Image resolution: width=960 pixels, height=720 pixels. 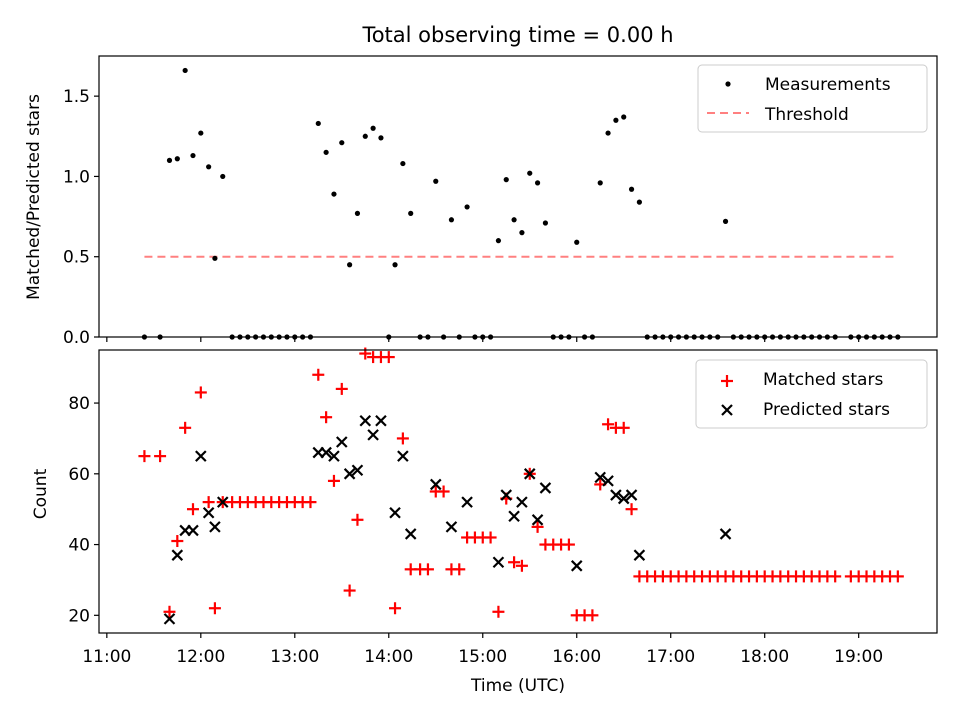 I want to click on top-legend-frame, so click(x=812, y=98).